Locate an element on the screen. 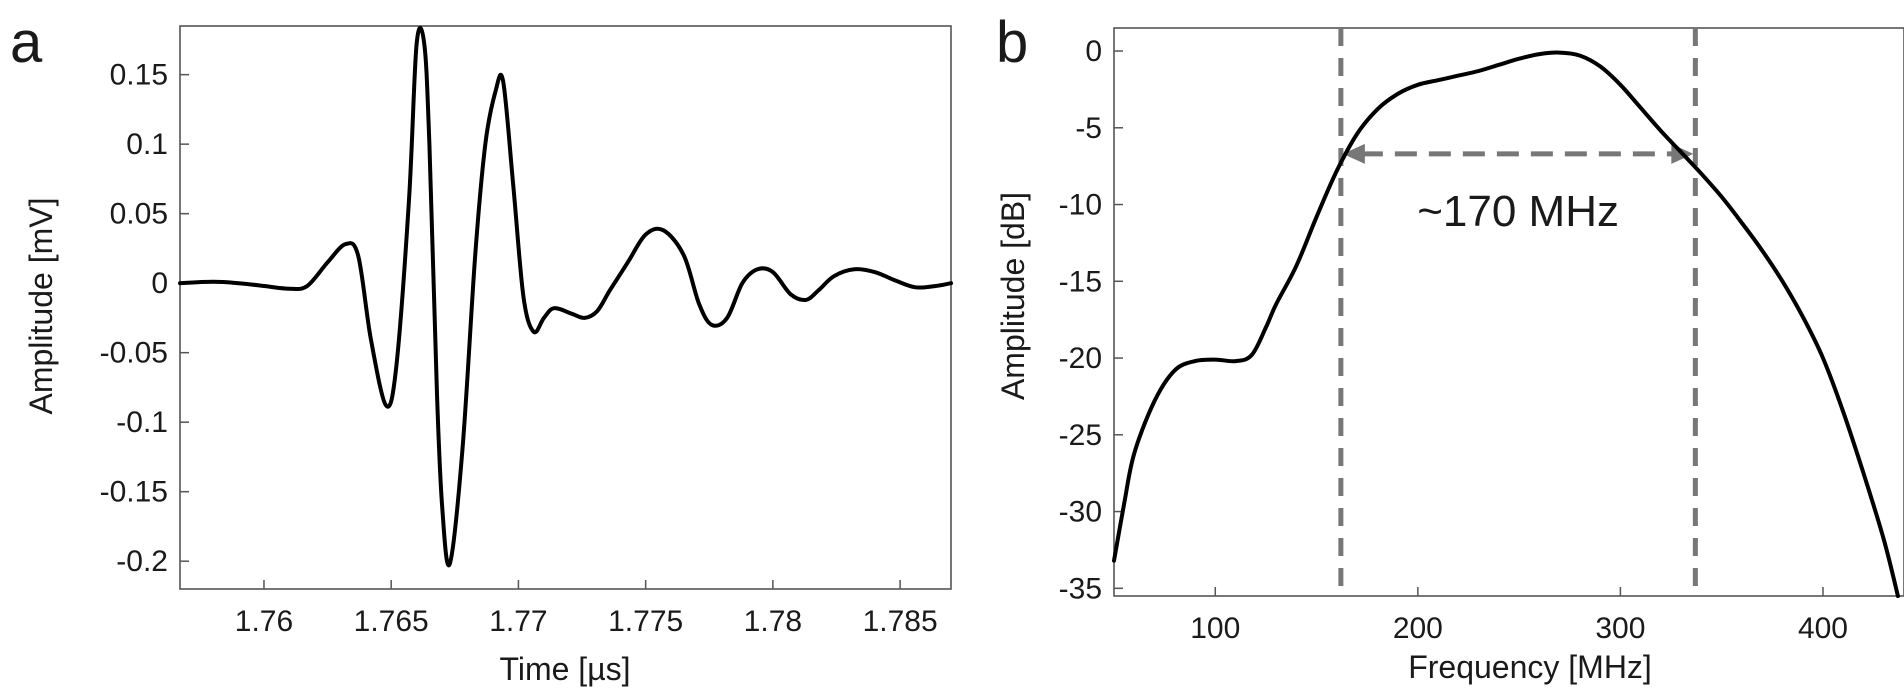 The height and width of the screenshot is (699, 1904). panel-a-x-tick-label: 1.77 is located at coordinates (518, 621).